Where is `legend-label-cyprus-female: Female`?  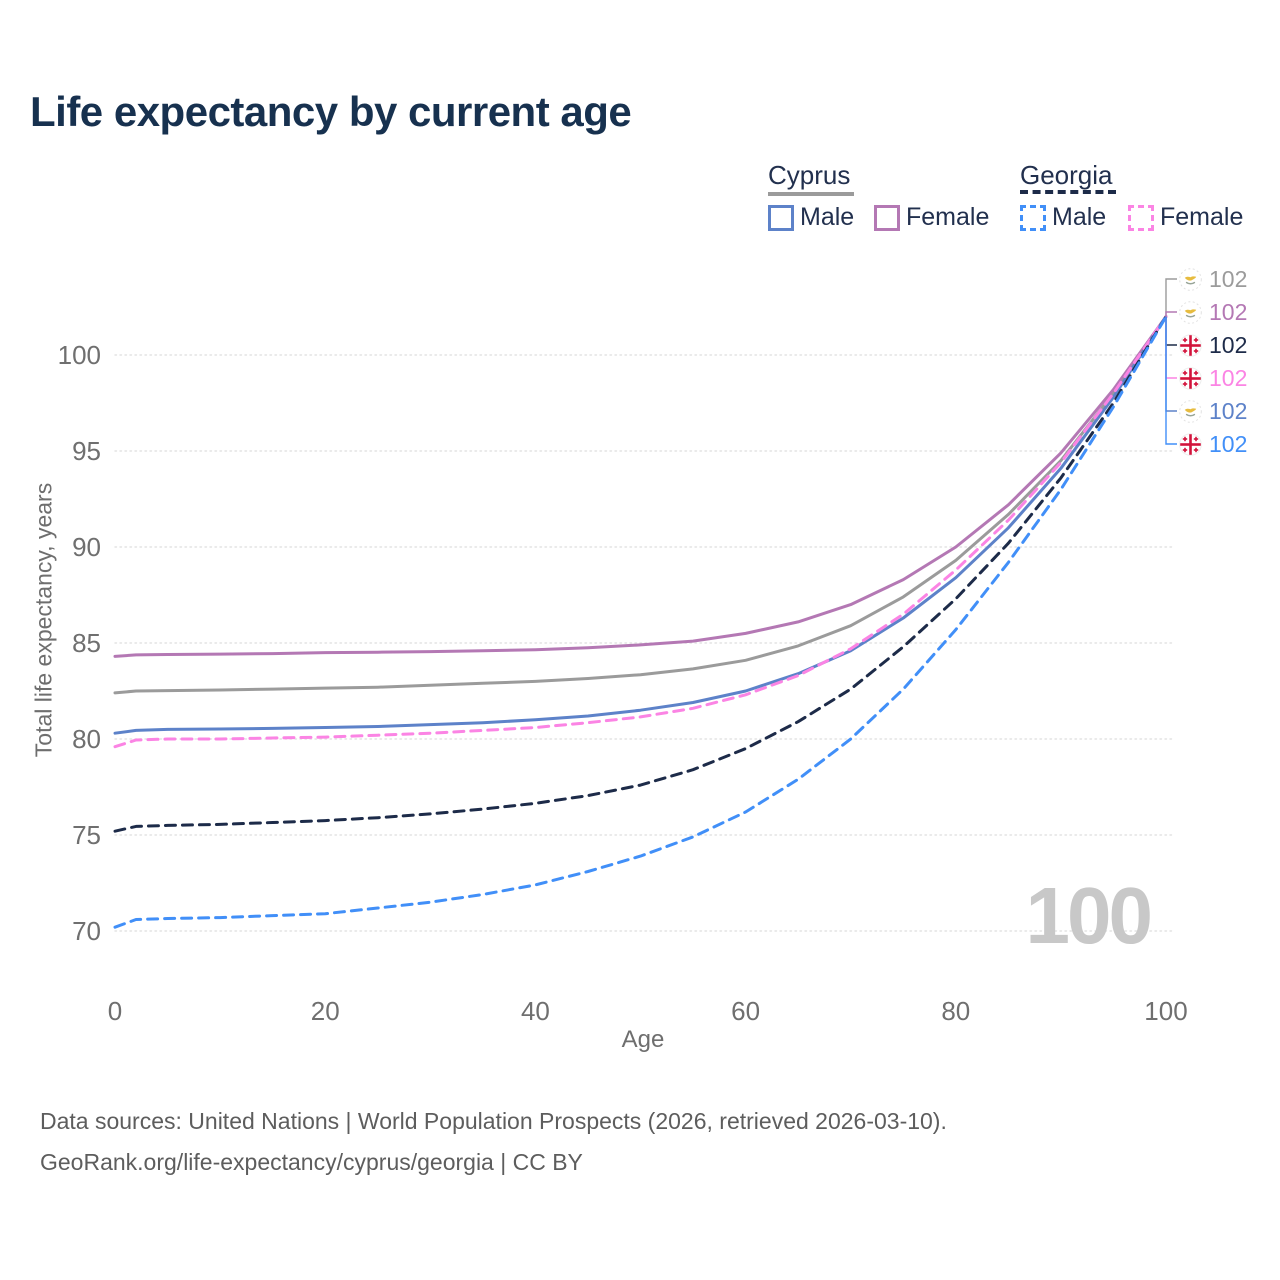 legend-label-cyprus-female: Female is located at coordinates (948, 217).